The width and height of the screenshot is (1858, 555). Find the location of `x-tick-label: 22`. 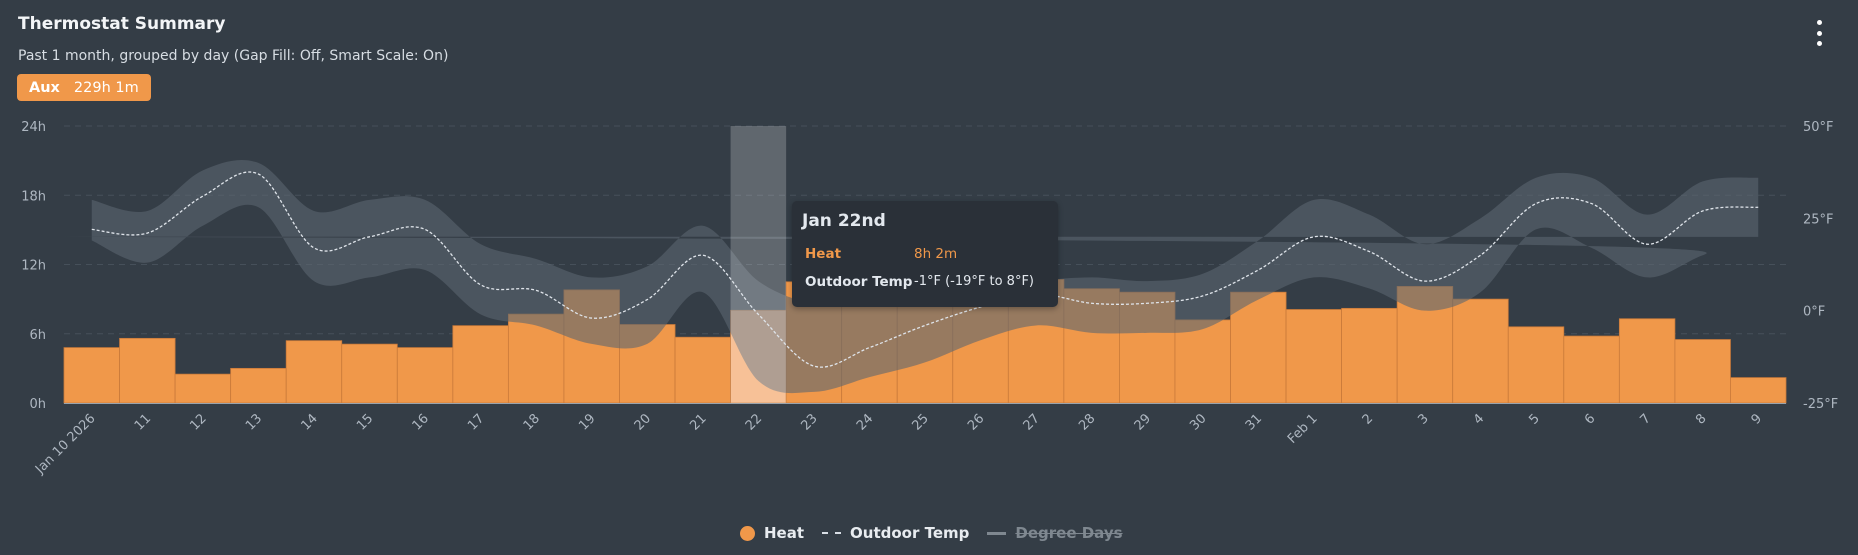

x-tick-label: 22 is located at coordinates (754, 422).